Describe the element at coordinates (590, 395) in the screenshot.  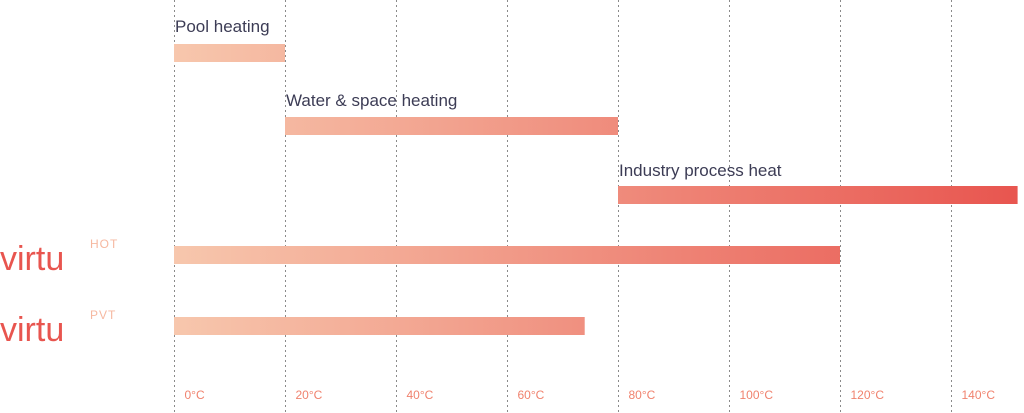
I see `x-axis-ticks: 0°C 20°C 40°C 60°C 80°C 100°C 120°C 140°C` at that location.